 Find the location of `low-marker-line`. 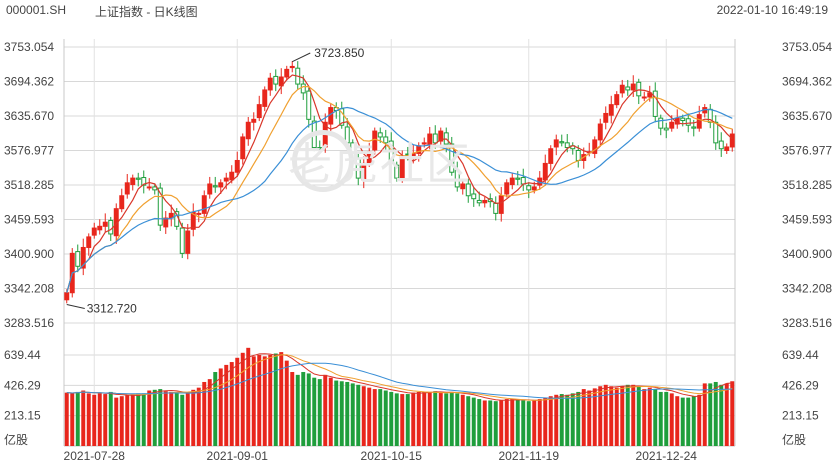

low-marker-line is located at coordinates (75, 306).